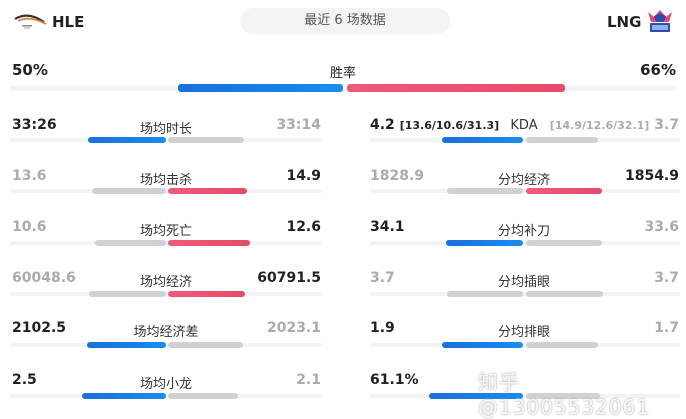 The image size is (686, 419). What do you see at coordinates (30, 70) in the screenshot?
I see `left-win-rate: 50%` at bounding box center [30, 70].